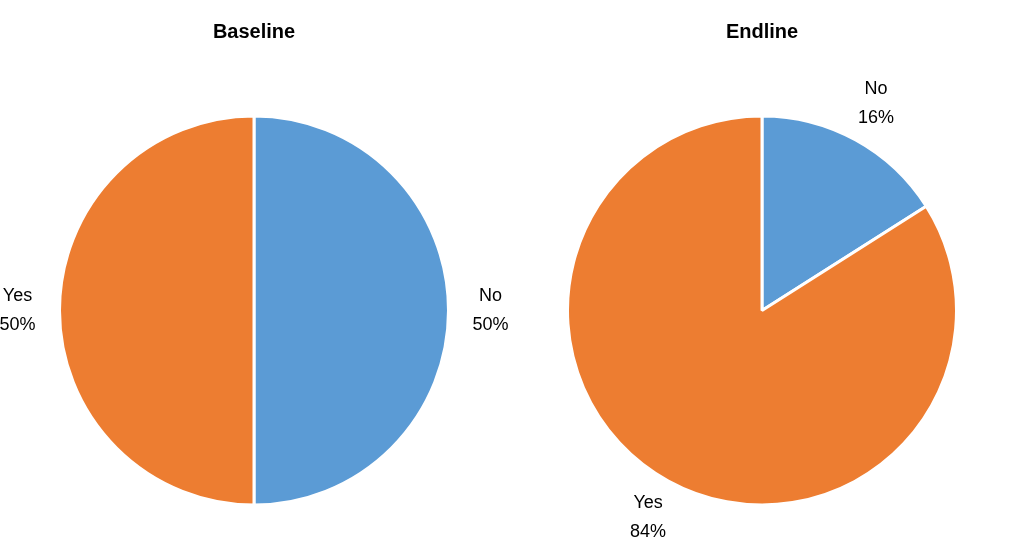 The width and height of the screenshot is (1016, 540). I want to click on data-label: 16%, so click(875, 116).